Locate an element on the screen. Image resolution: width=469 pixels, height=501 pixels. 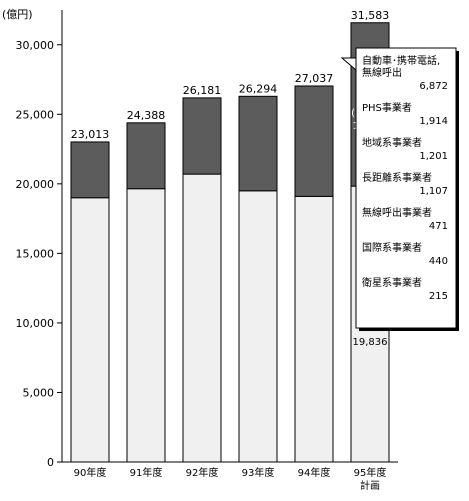
breakdown-name-line2: 無線呼出 is located at coordinates (382, 72).